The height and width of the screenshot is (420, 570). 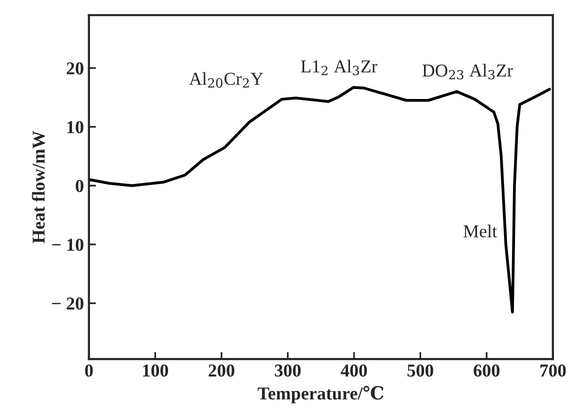 What do you see at coordinates (221, 370) in the screenshot?
I see `x-tick-label: 200` at bounding box center [221, 370].